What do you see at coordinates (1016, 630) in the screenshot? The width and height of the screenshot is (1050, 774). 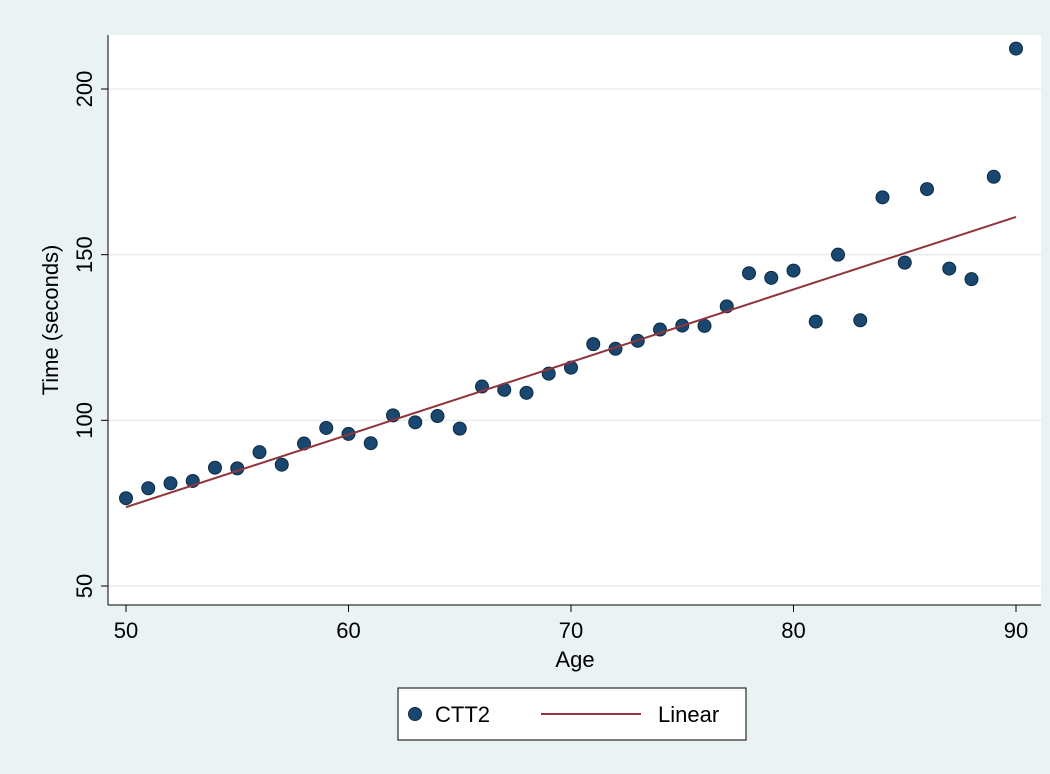 I see `x-tick-label: 90` at bounding box center [1016, 630].